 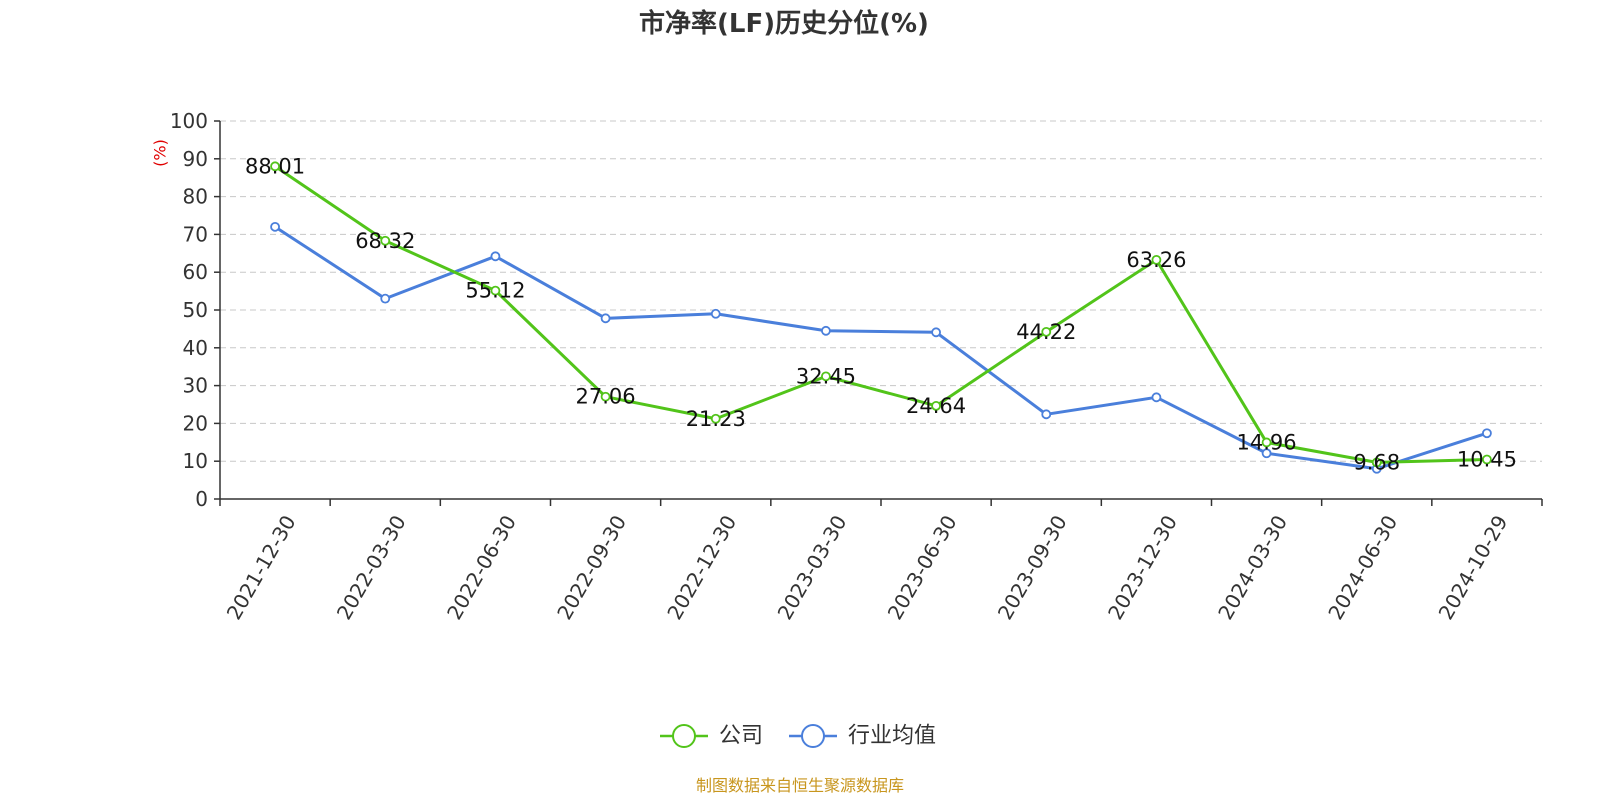 What do you see at coordinates (741, 736) in the screenshot?
I see `legend-label: 公司` at bounding box center [741, 736].